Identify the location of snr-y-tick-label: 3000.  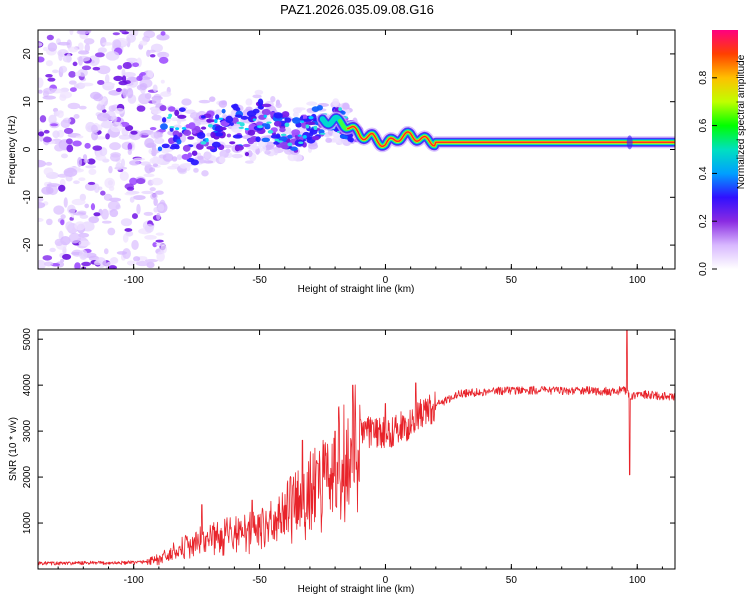
(27, 431).